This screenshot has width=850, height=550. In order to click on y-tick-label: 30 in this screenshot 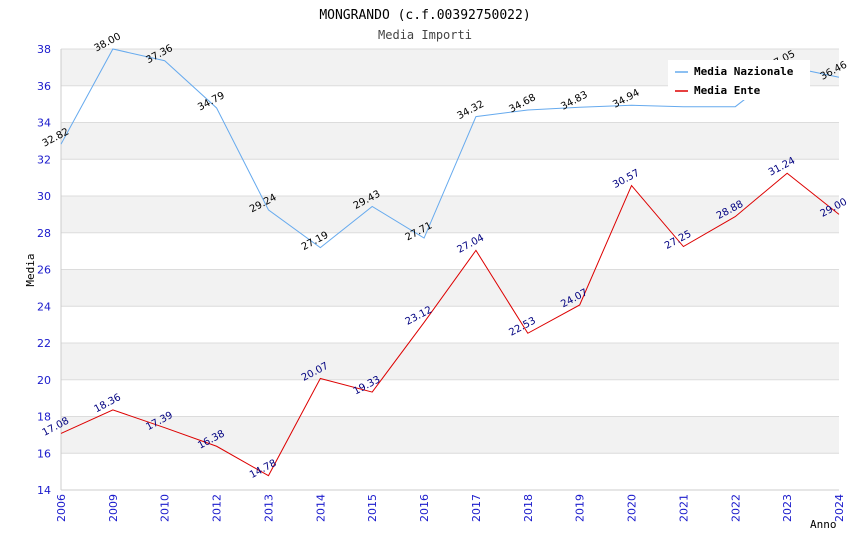, I will do `click(44, 196)`.